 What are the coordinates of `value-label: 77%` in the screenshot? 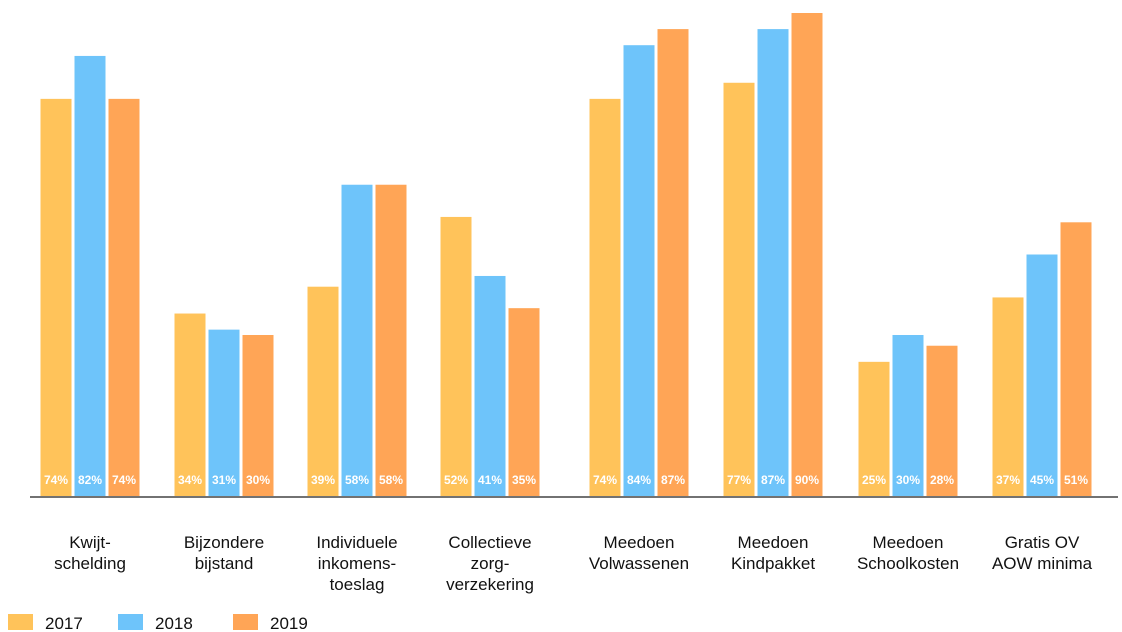 It's located at (739, 480).